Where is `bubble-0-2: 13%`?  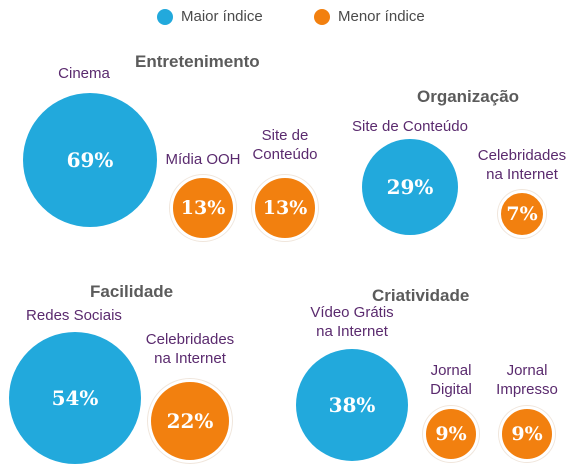
bubble-0-2: 13% is located at coordinates (285, 208).